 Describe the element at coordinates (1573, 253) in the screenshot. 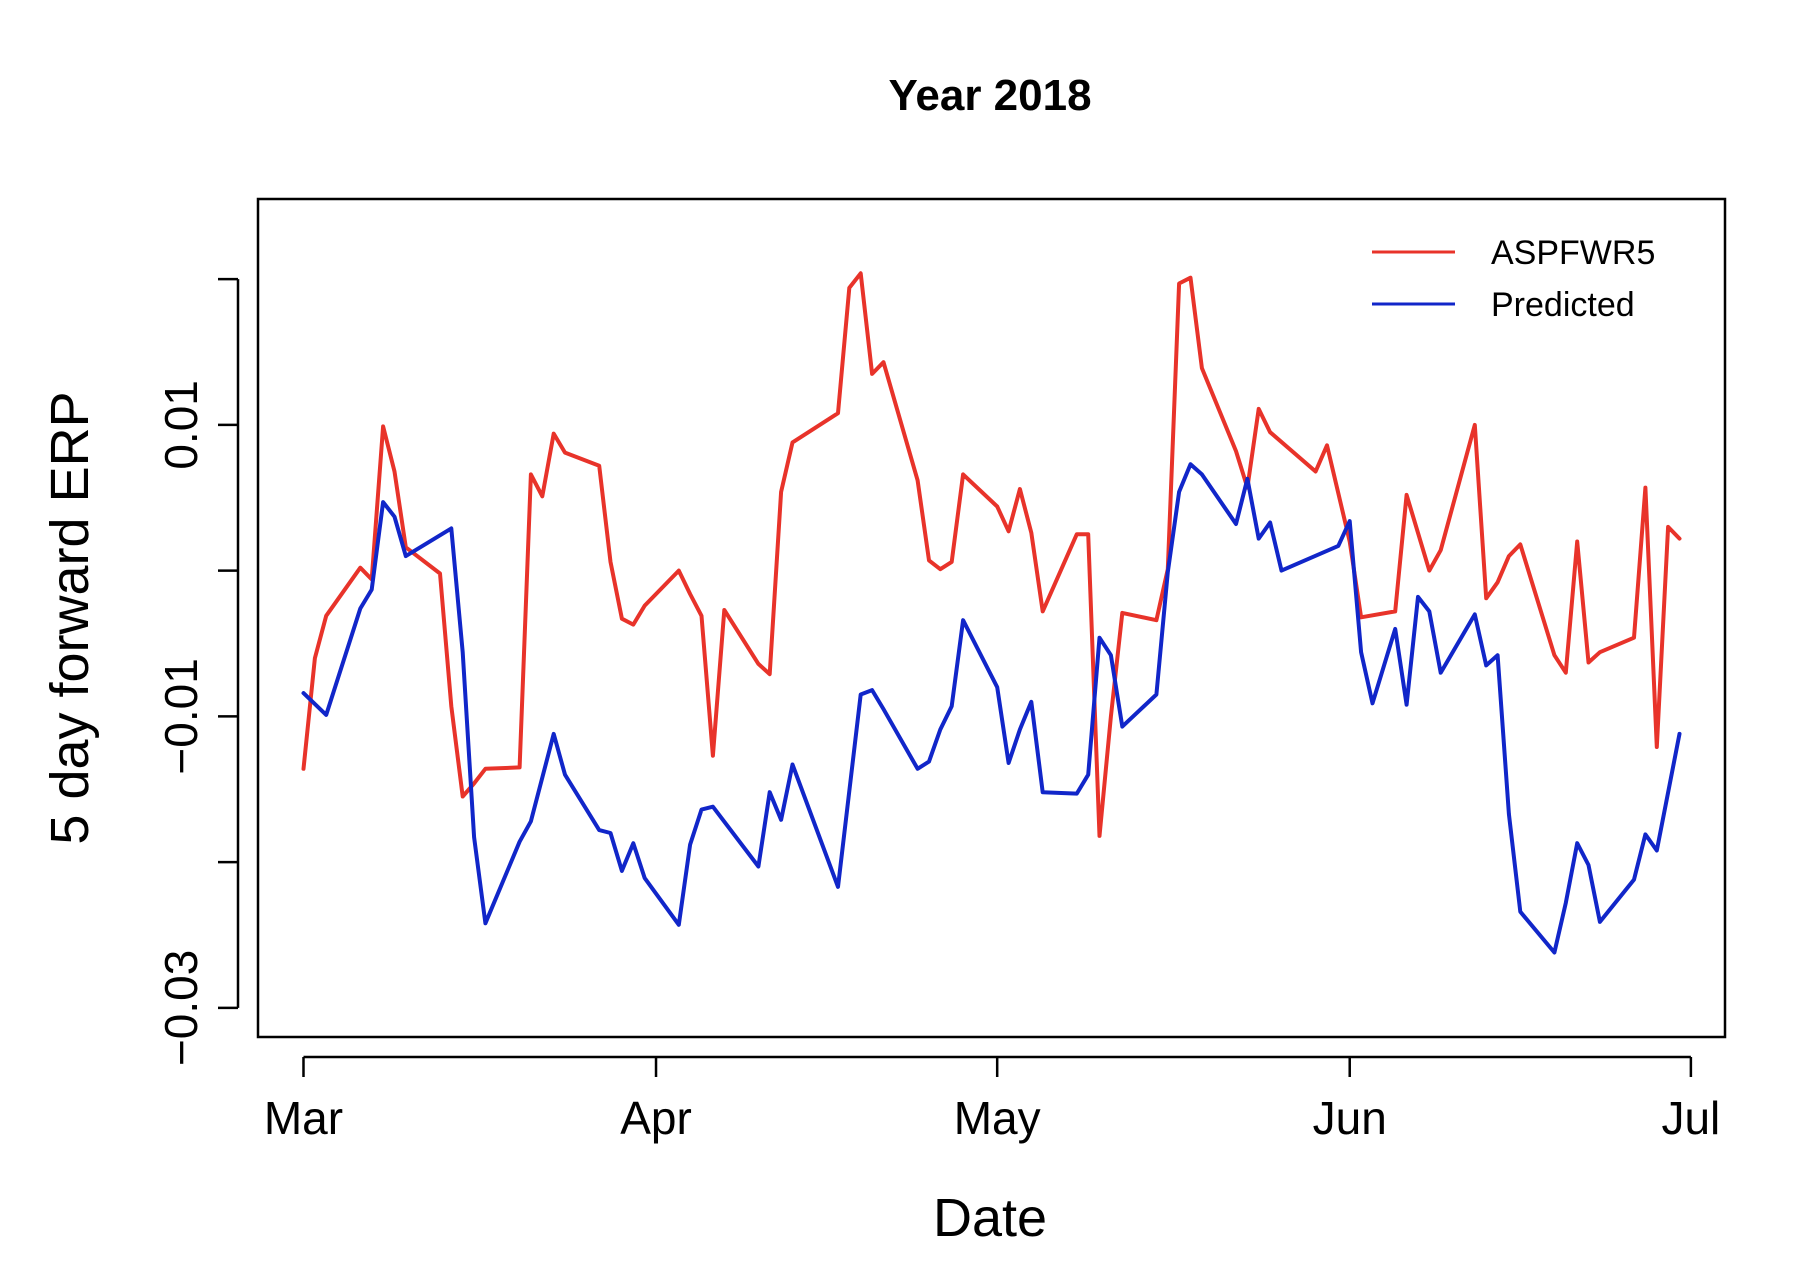

I see `legend-label-aspfwr5: ASPFWR5` at that location.